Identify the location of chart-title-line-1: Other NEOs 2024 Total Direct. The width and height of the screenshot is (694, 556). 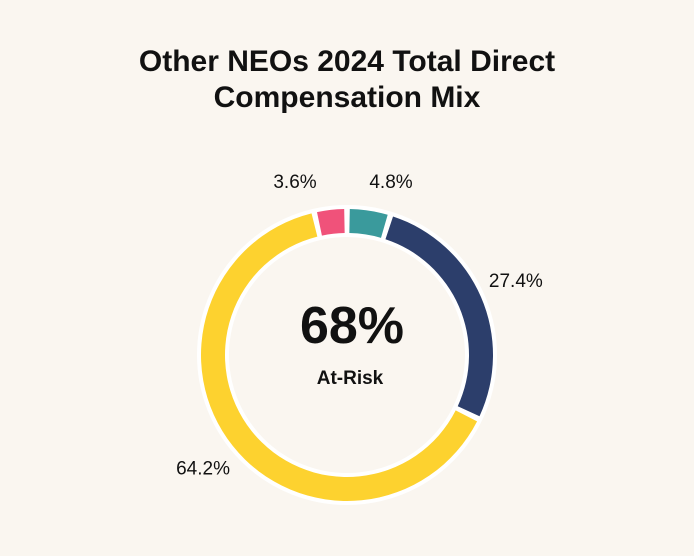
(347, 61).